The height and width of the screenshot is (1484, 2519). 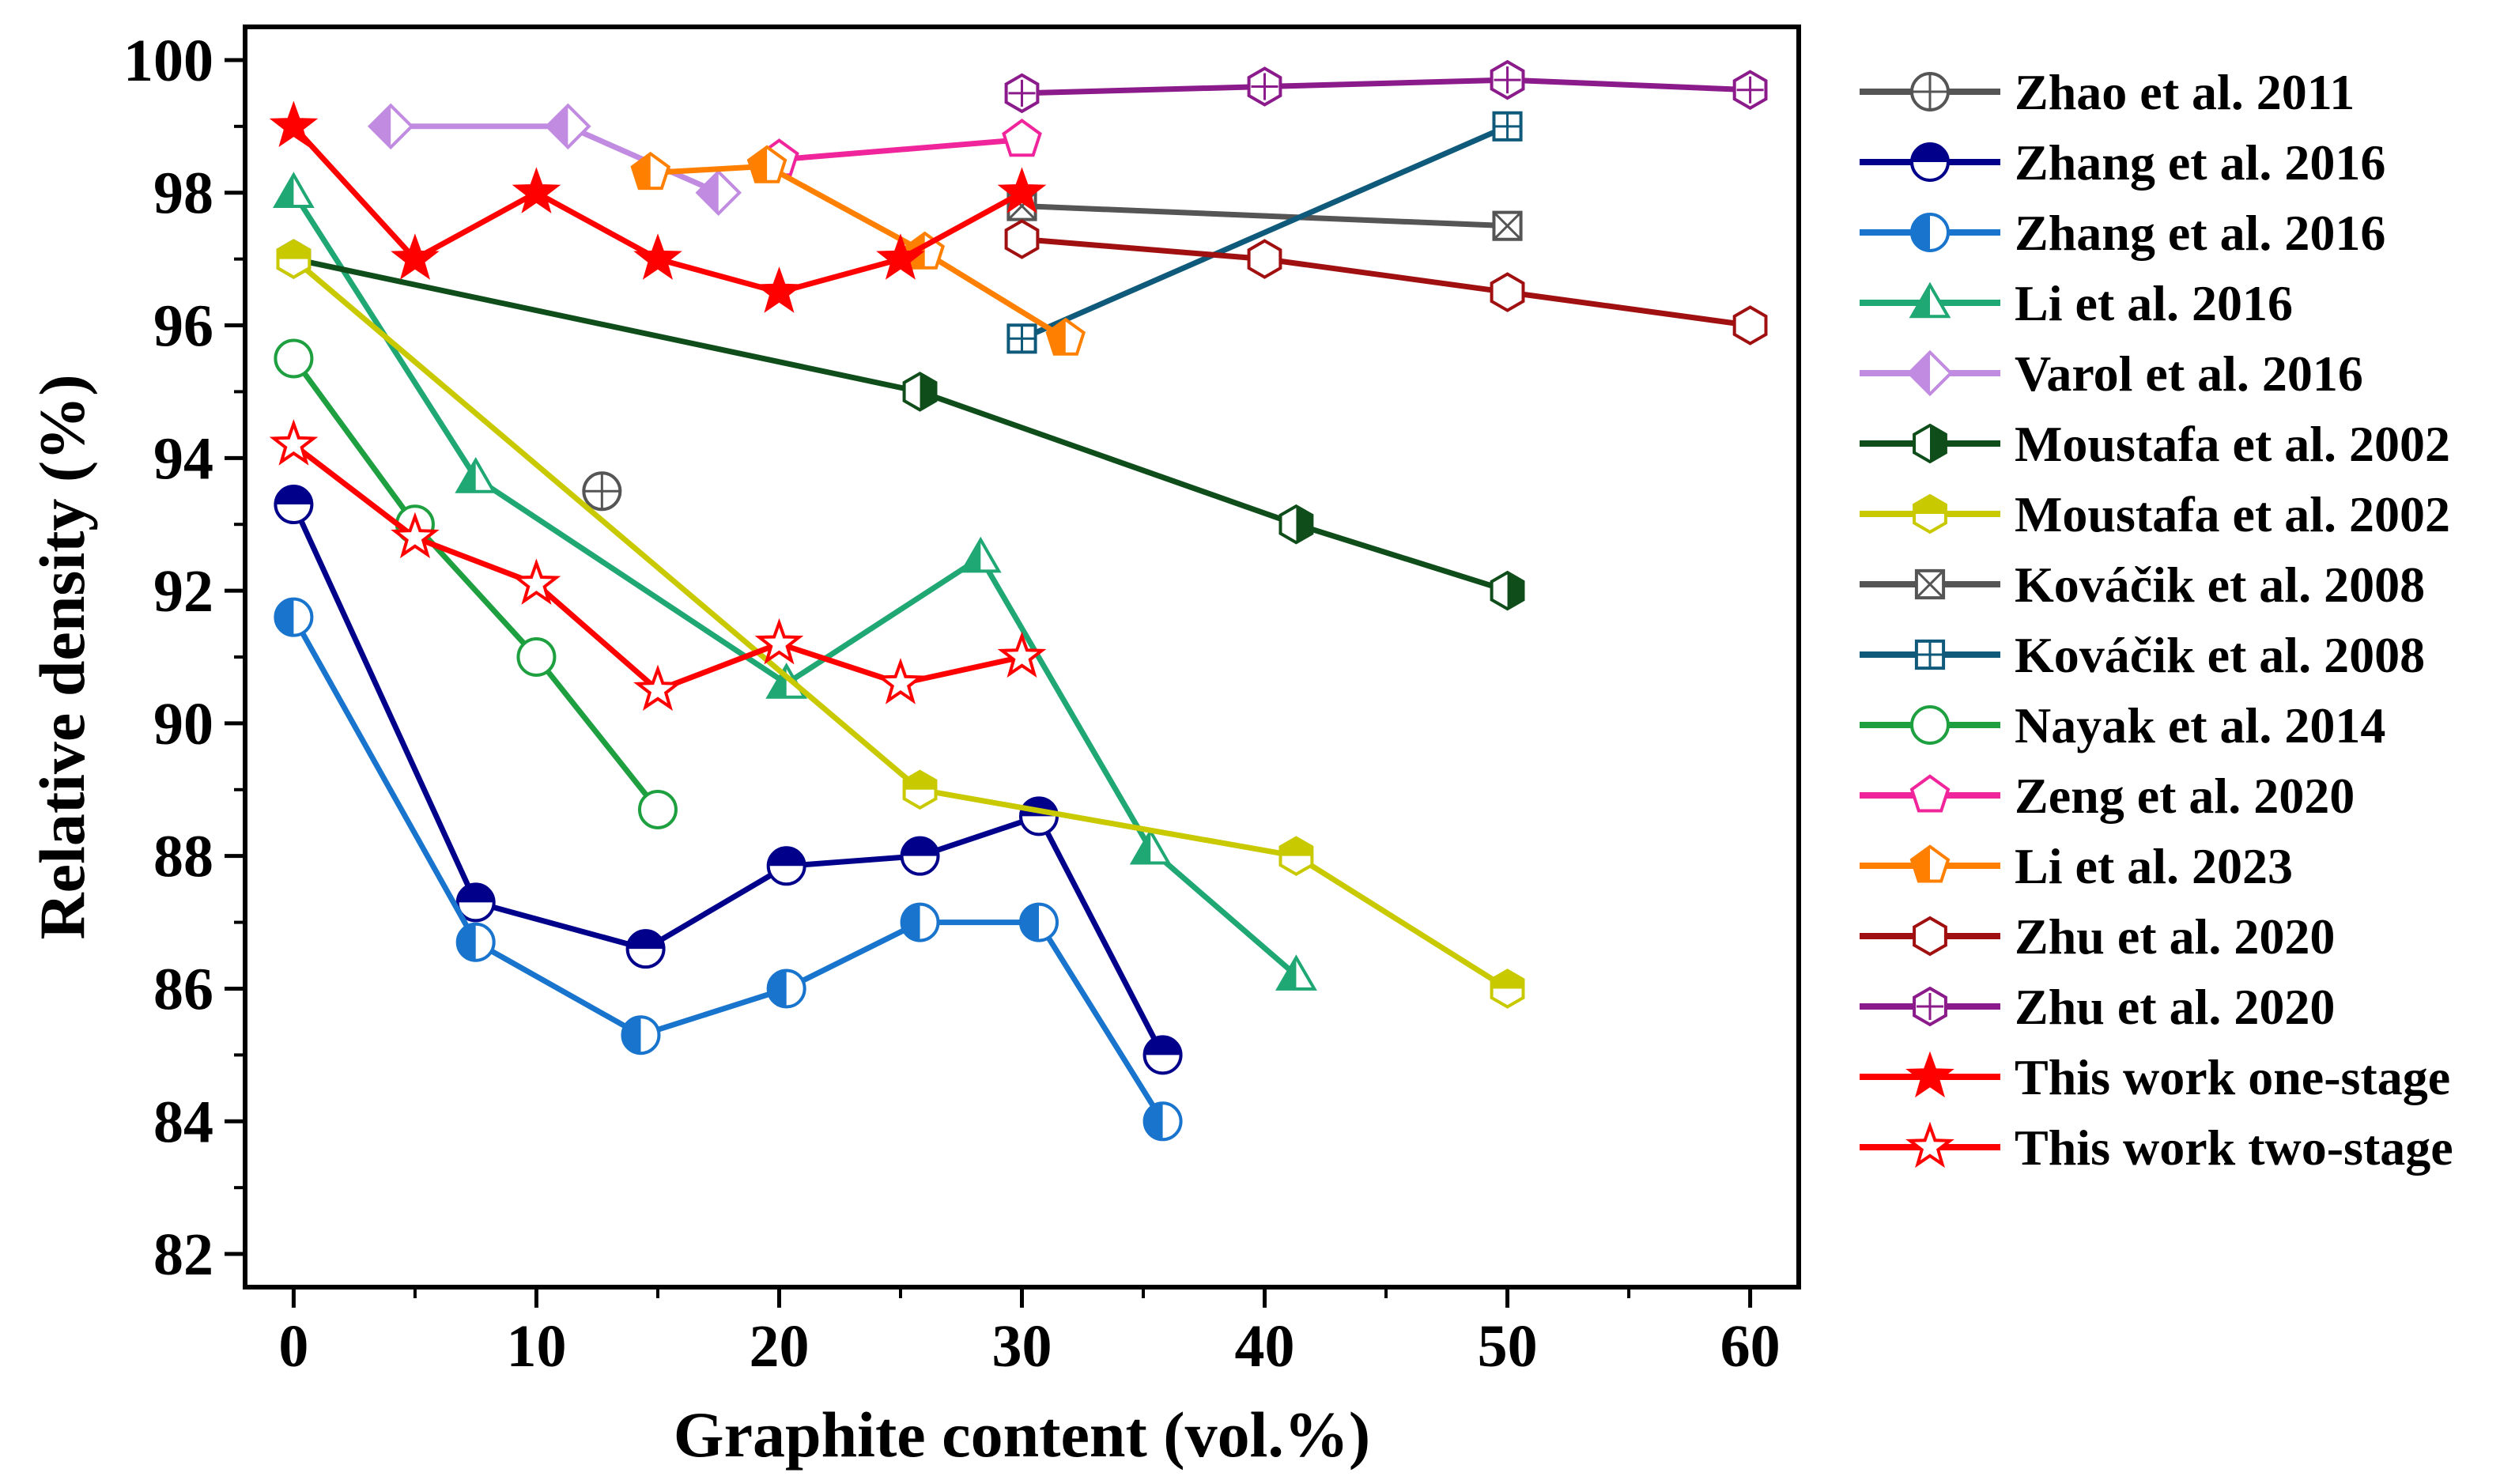 What do you see at coordinates (2232, 1077) in the screenshot?
I see `legend-label: This work one-stage` at bounding box center [2232, 1077].